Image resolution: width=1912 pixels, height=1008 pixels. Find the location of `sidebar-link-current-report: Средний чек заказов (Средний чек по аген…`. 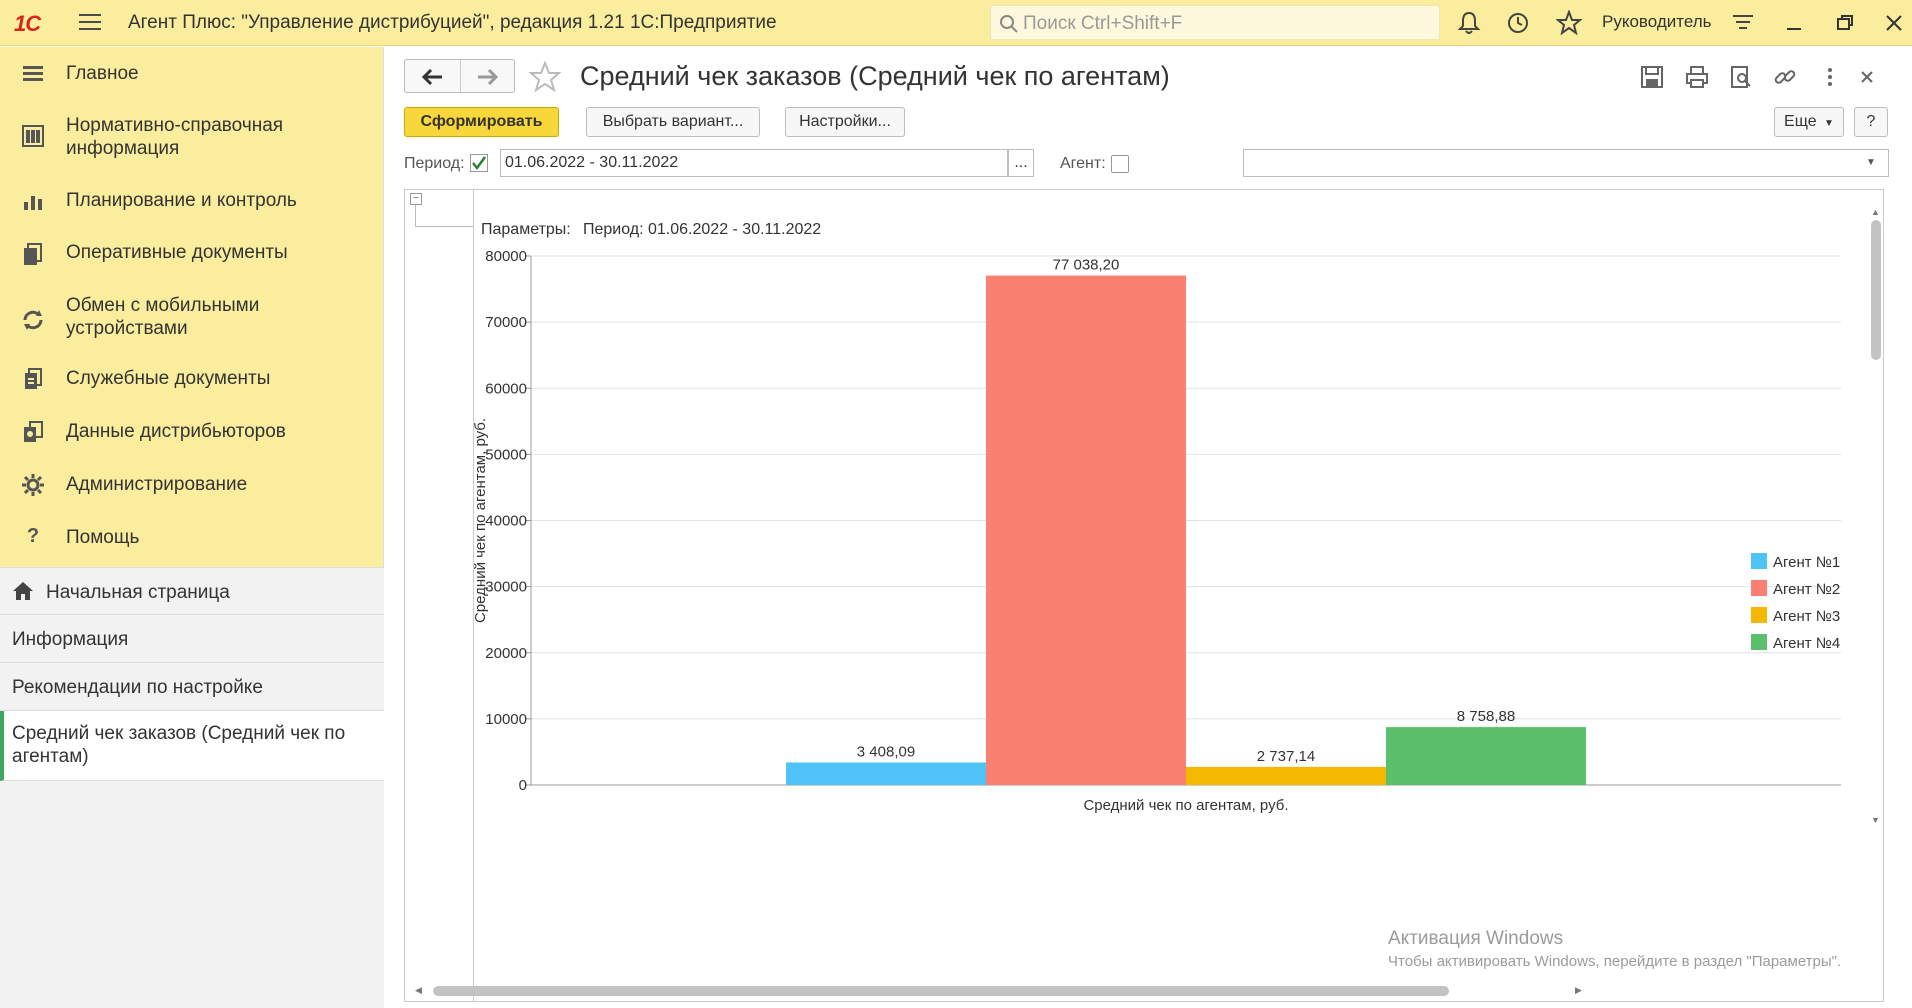

sidebar-link-current-report: Средний чек заказов (Средний чек по аген… is located at coordinates (192, 746).